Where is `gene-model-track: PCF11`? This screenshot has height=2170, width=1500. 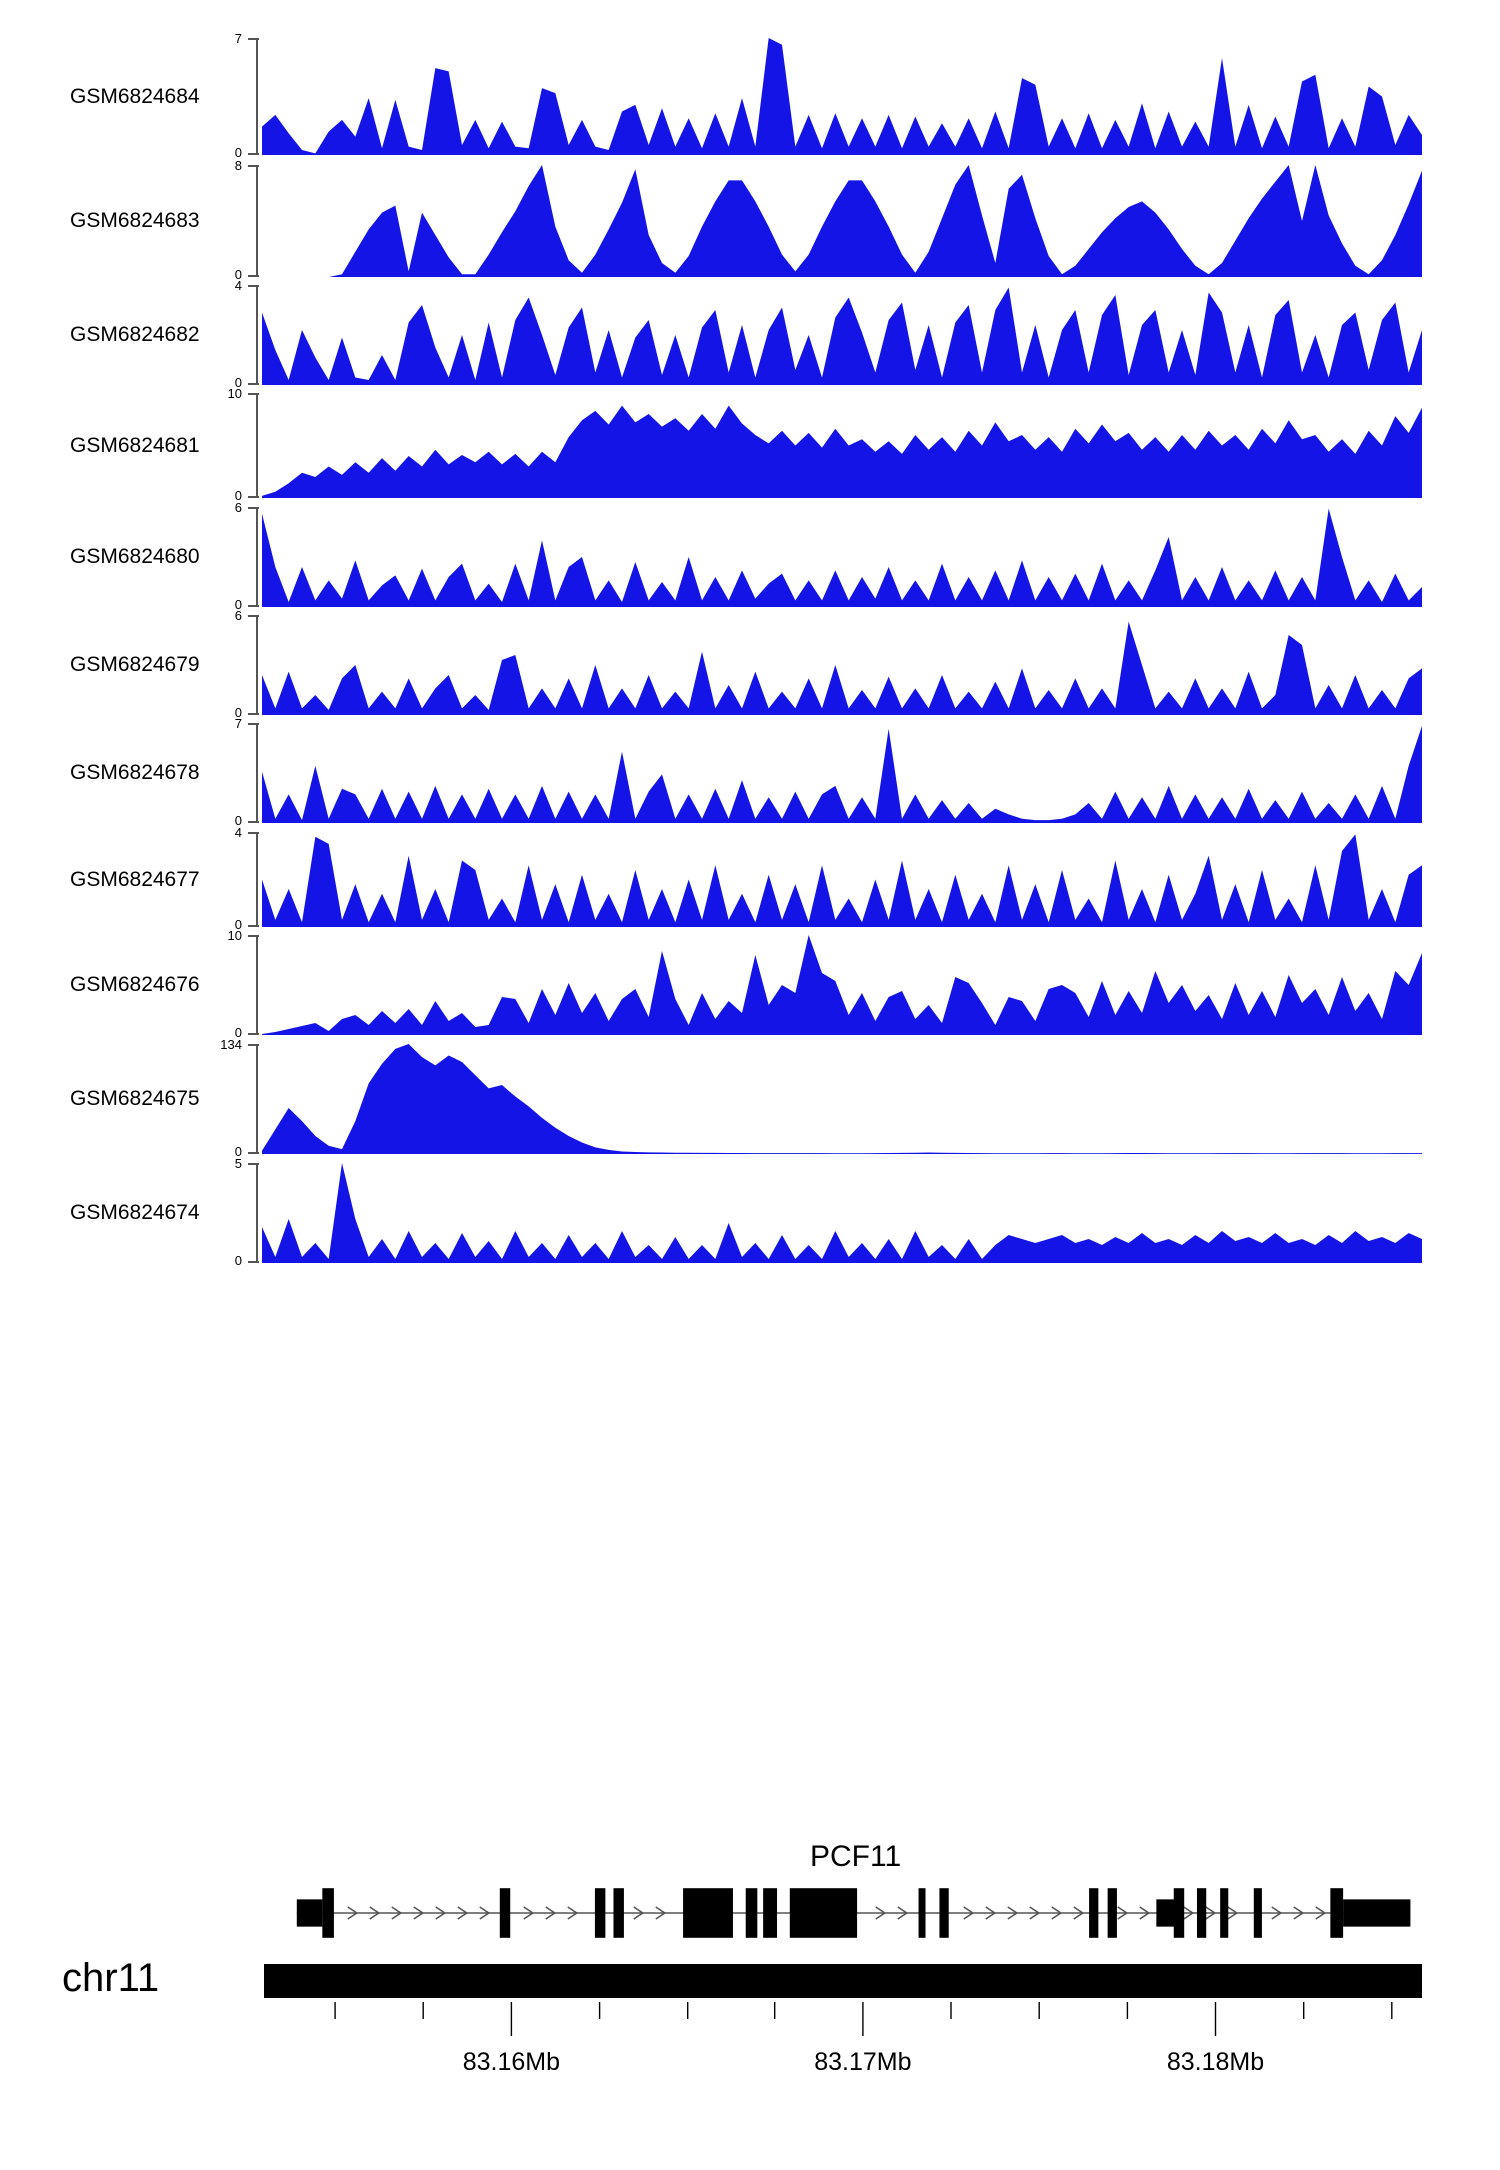 gene-model-track: PCF11 is located at coordinates (750, 1895).